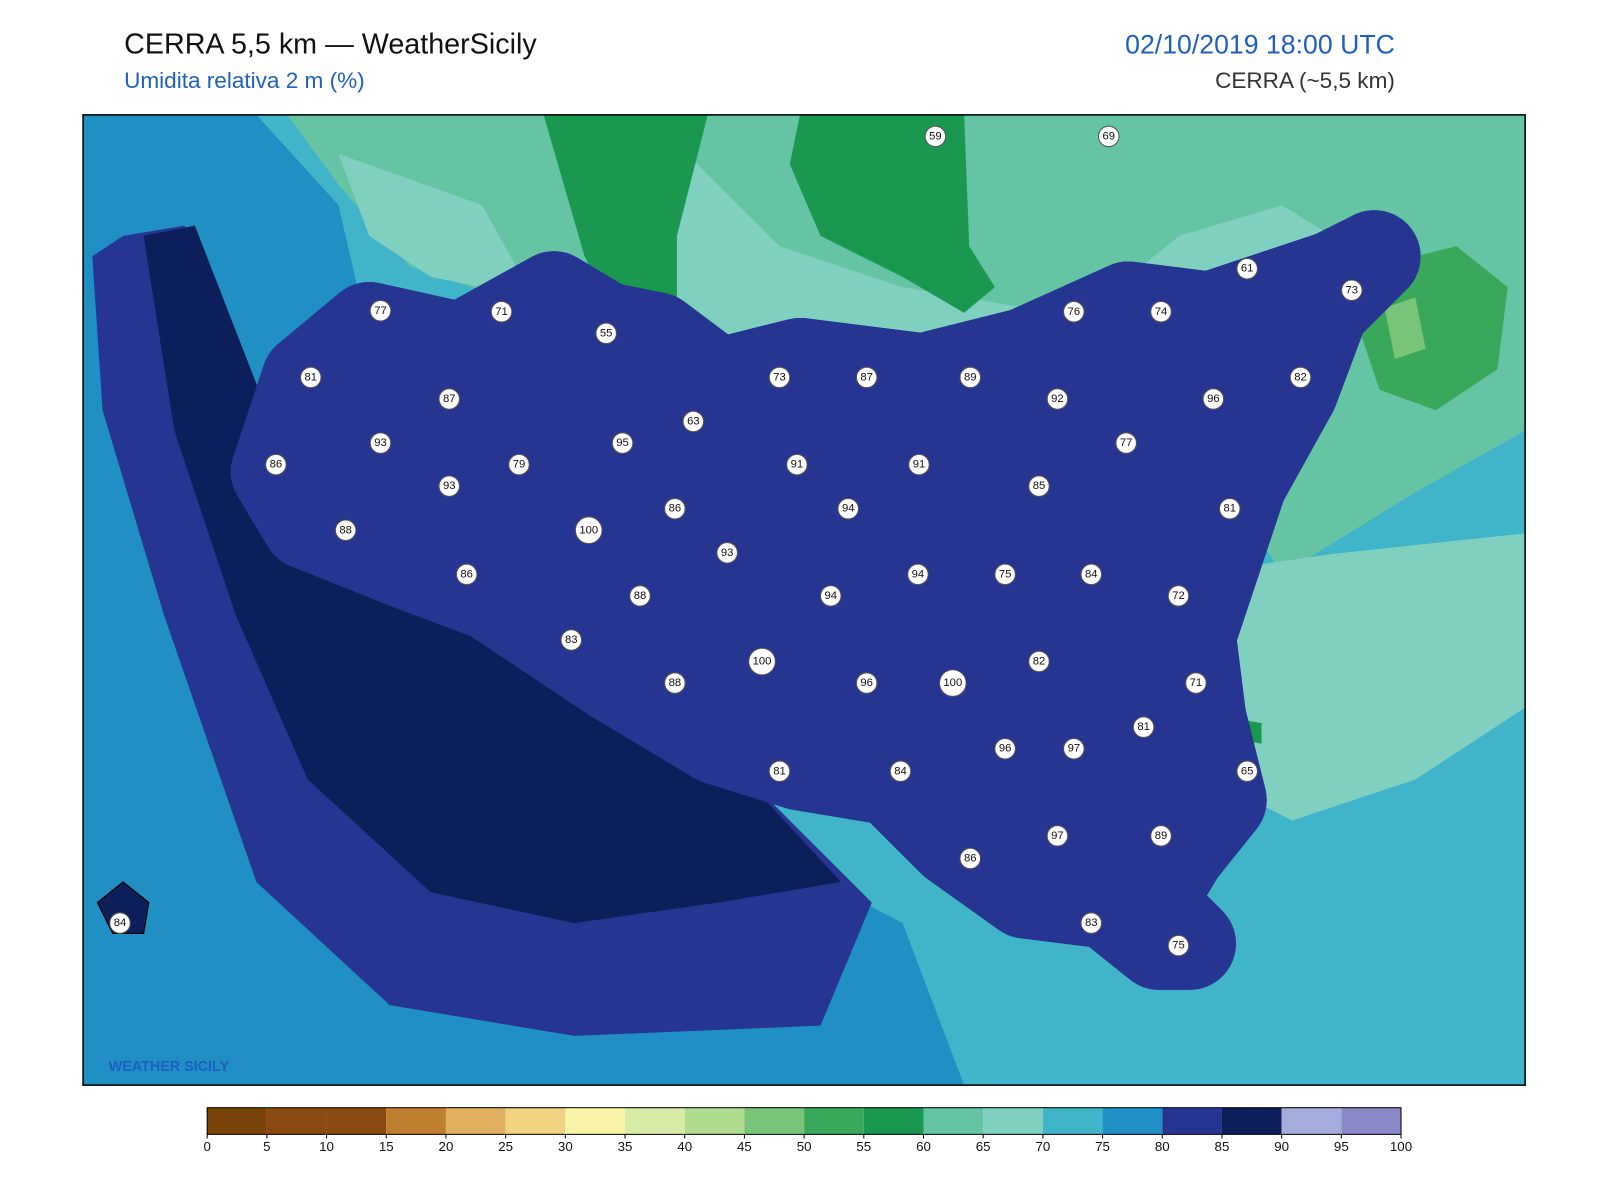  What do you see at coordinates (779, 377) in the screenshot?
I see `station: 73` at bounding box center [779, 377].